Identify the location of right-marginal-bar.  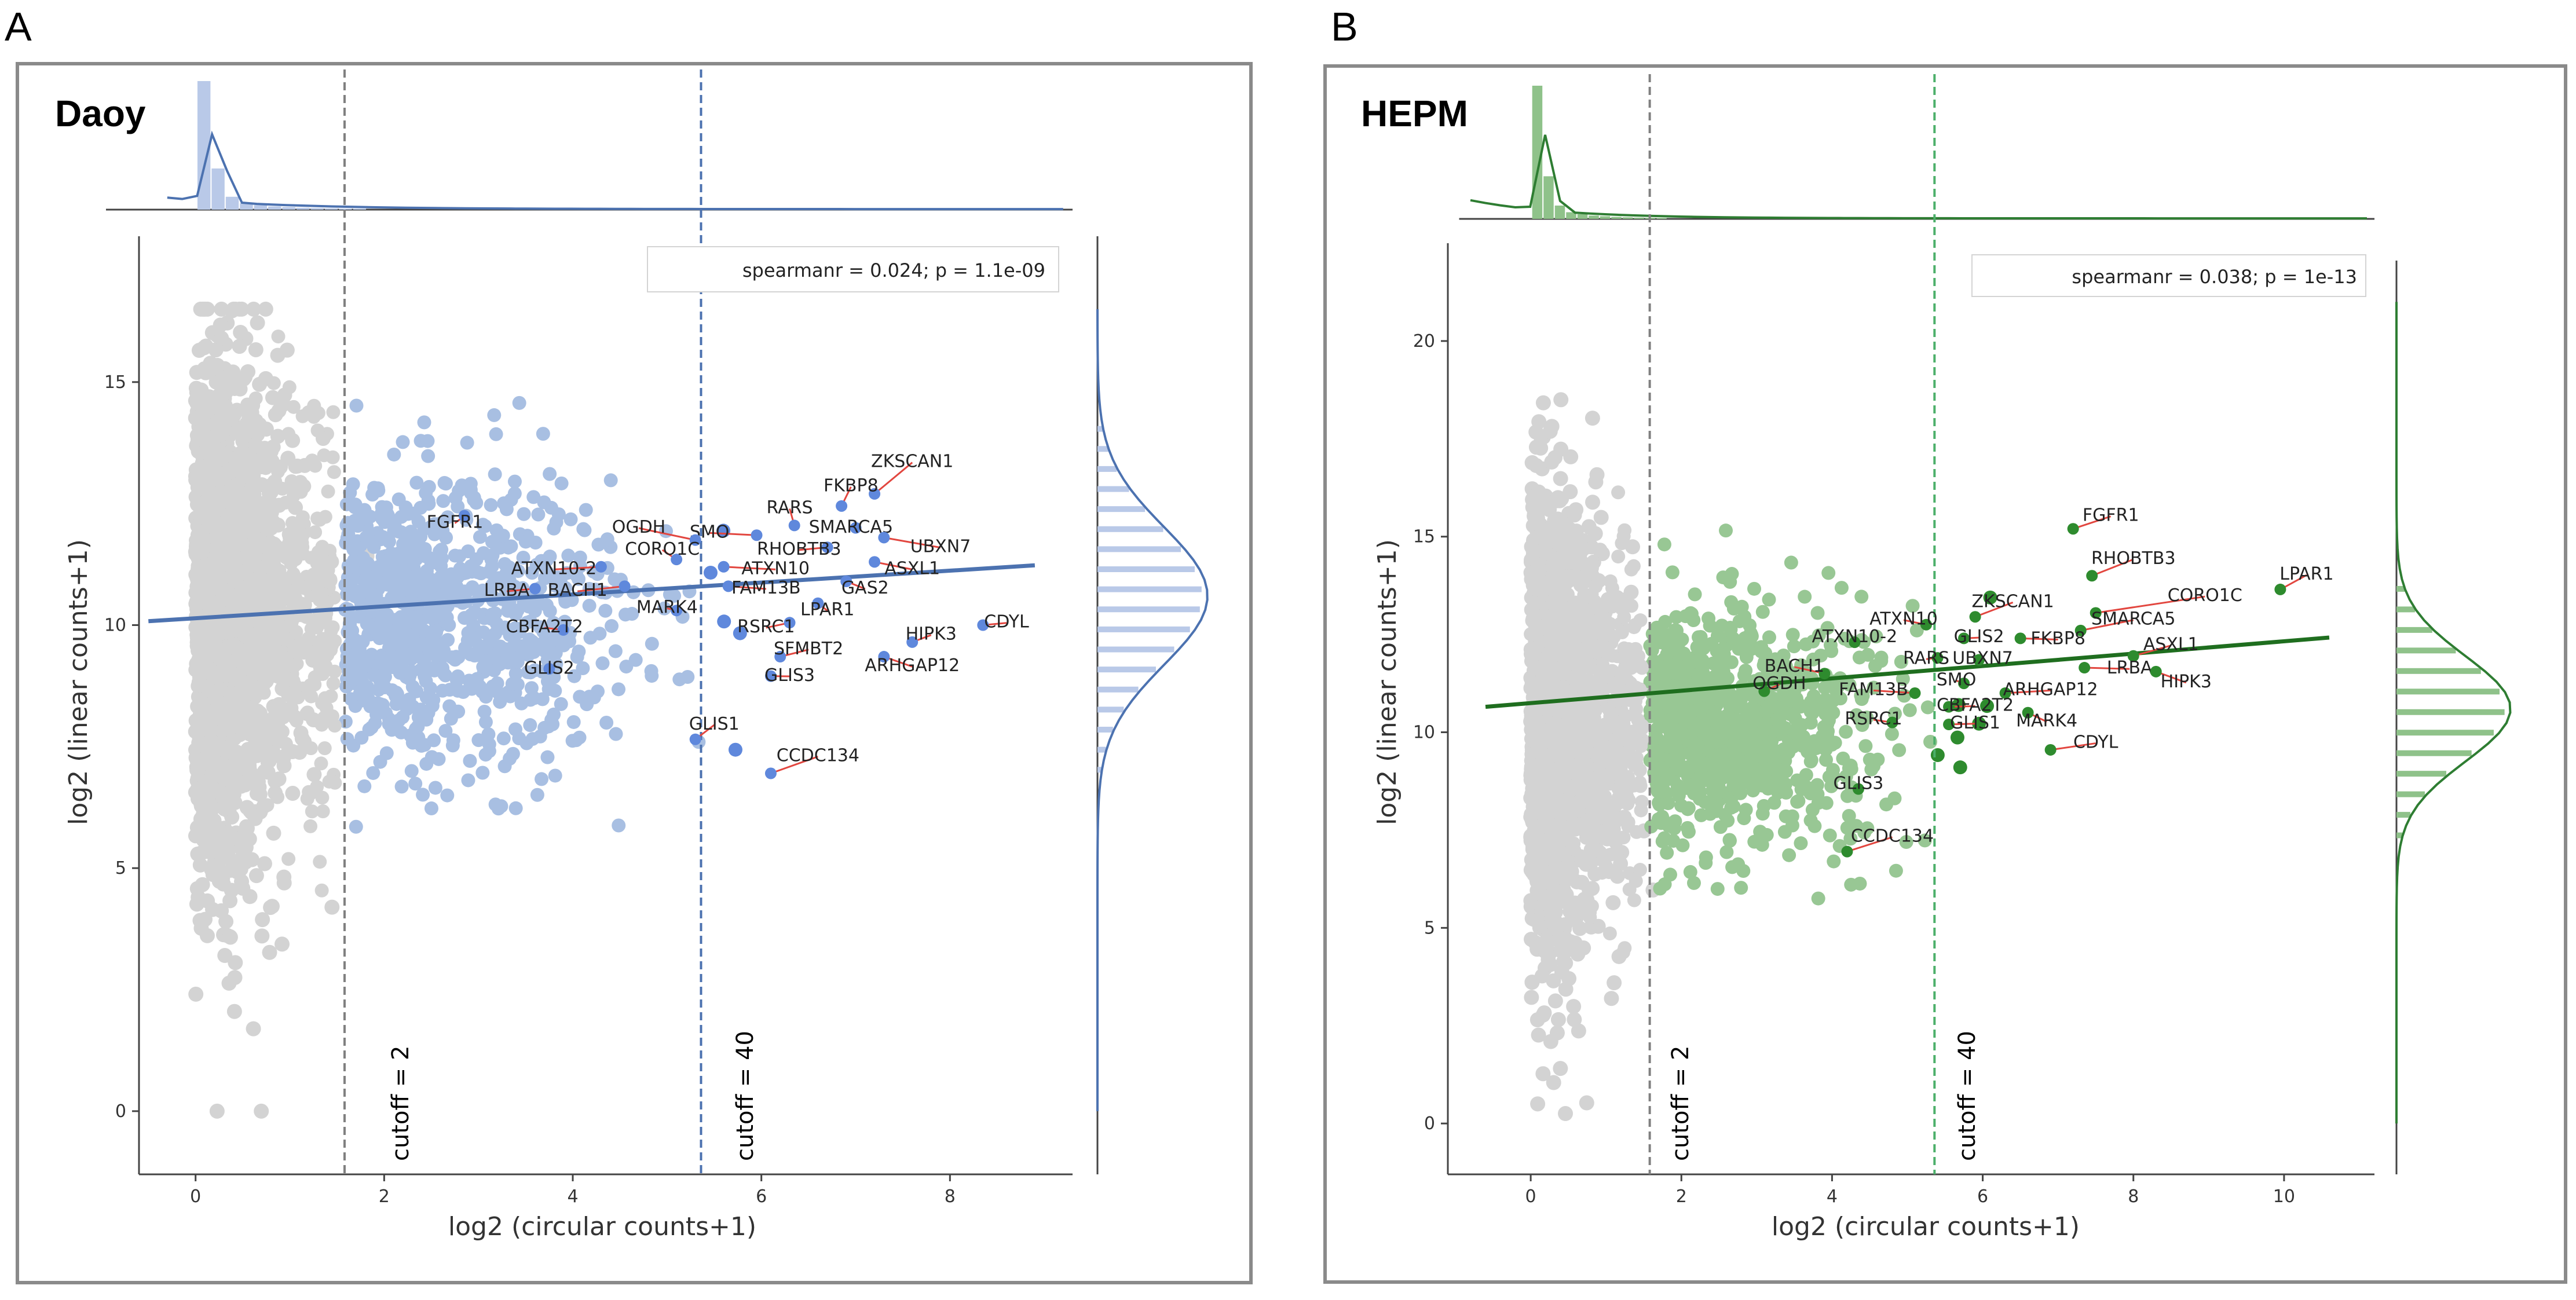
(1148, 610).